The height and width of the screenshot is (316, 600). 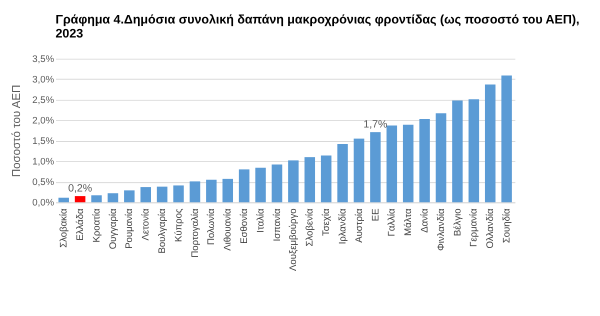 What do you see at coordinates (212, 226) in the screenshot?
I see `x-tick-label: Πολωνία` at bounding box center [212, 226].